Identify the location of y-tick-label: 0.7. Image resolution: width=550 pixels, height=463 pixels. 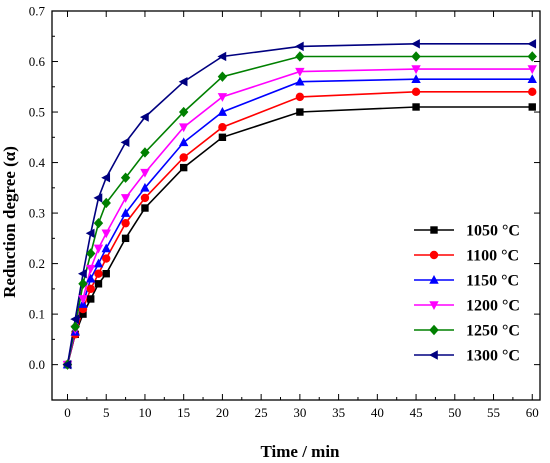
(37, 11).